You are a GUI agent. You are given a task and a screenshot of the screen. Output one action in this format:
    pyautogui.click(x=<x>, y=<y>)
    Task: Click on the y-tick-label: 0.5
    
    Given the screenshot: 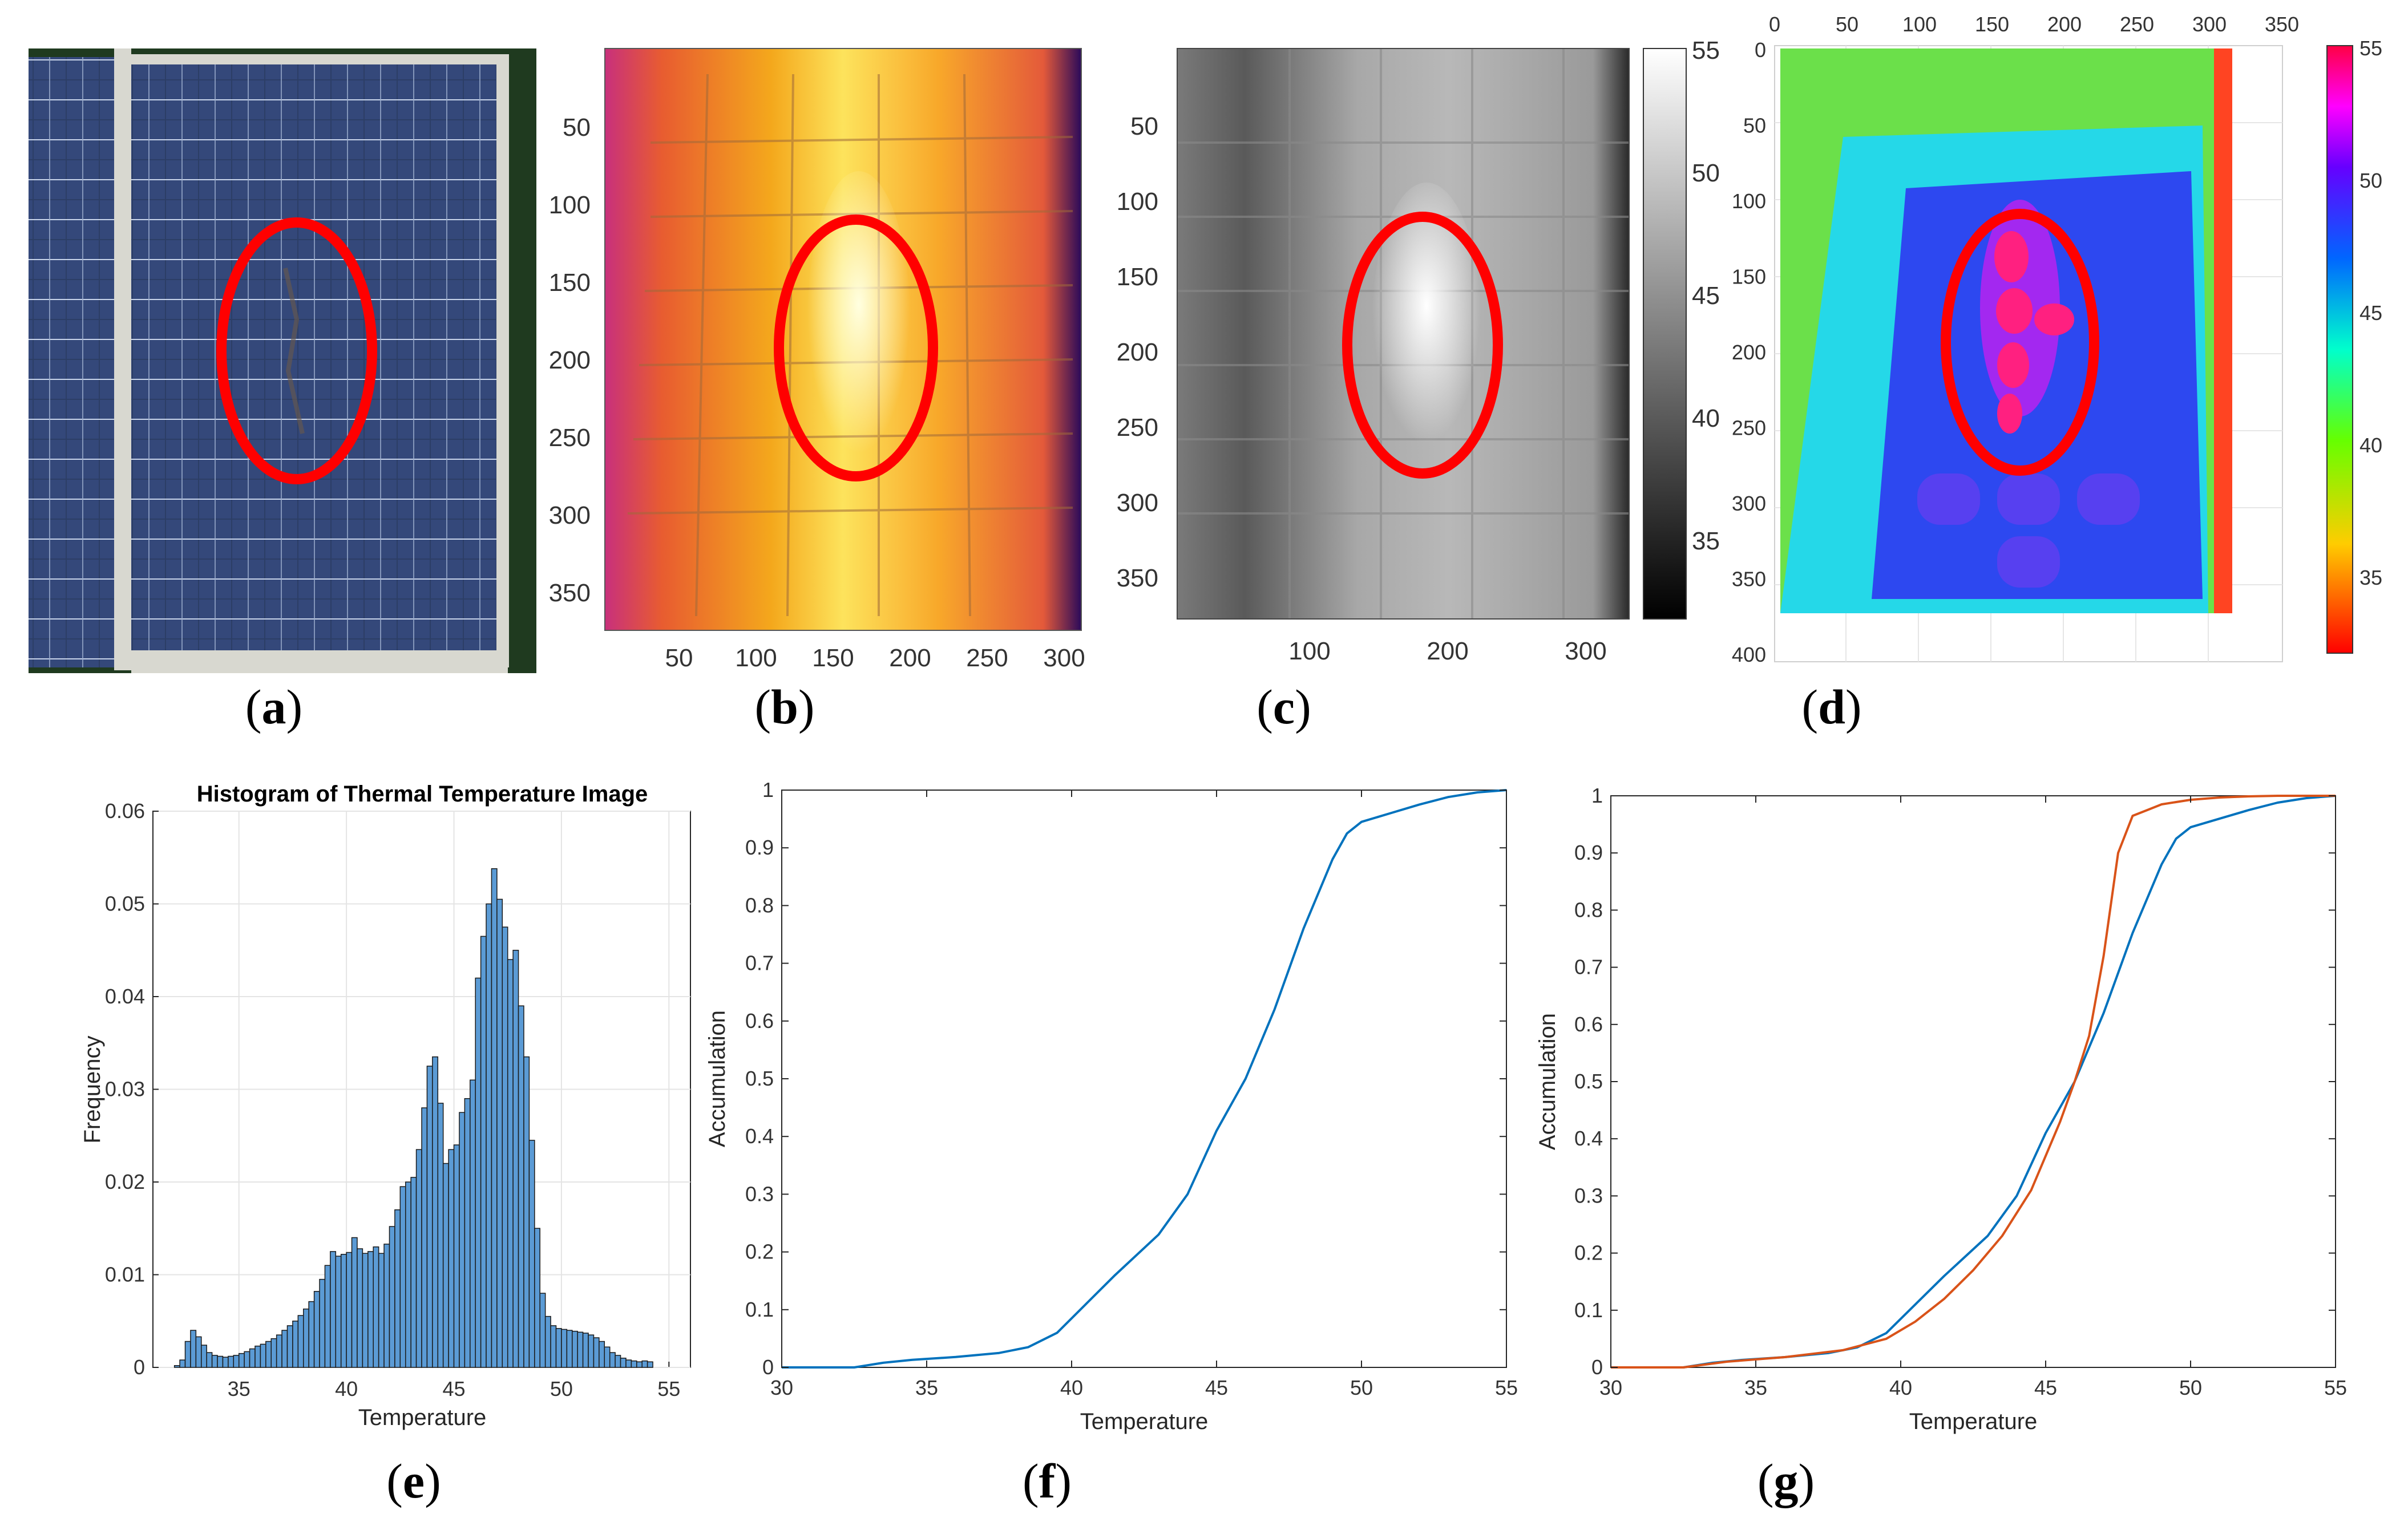 What is the action you would take?
    pyautogui.click(x=1589, y=1081)
    